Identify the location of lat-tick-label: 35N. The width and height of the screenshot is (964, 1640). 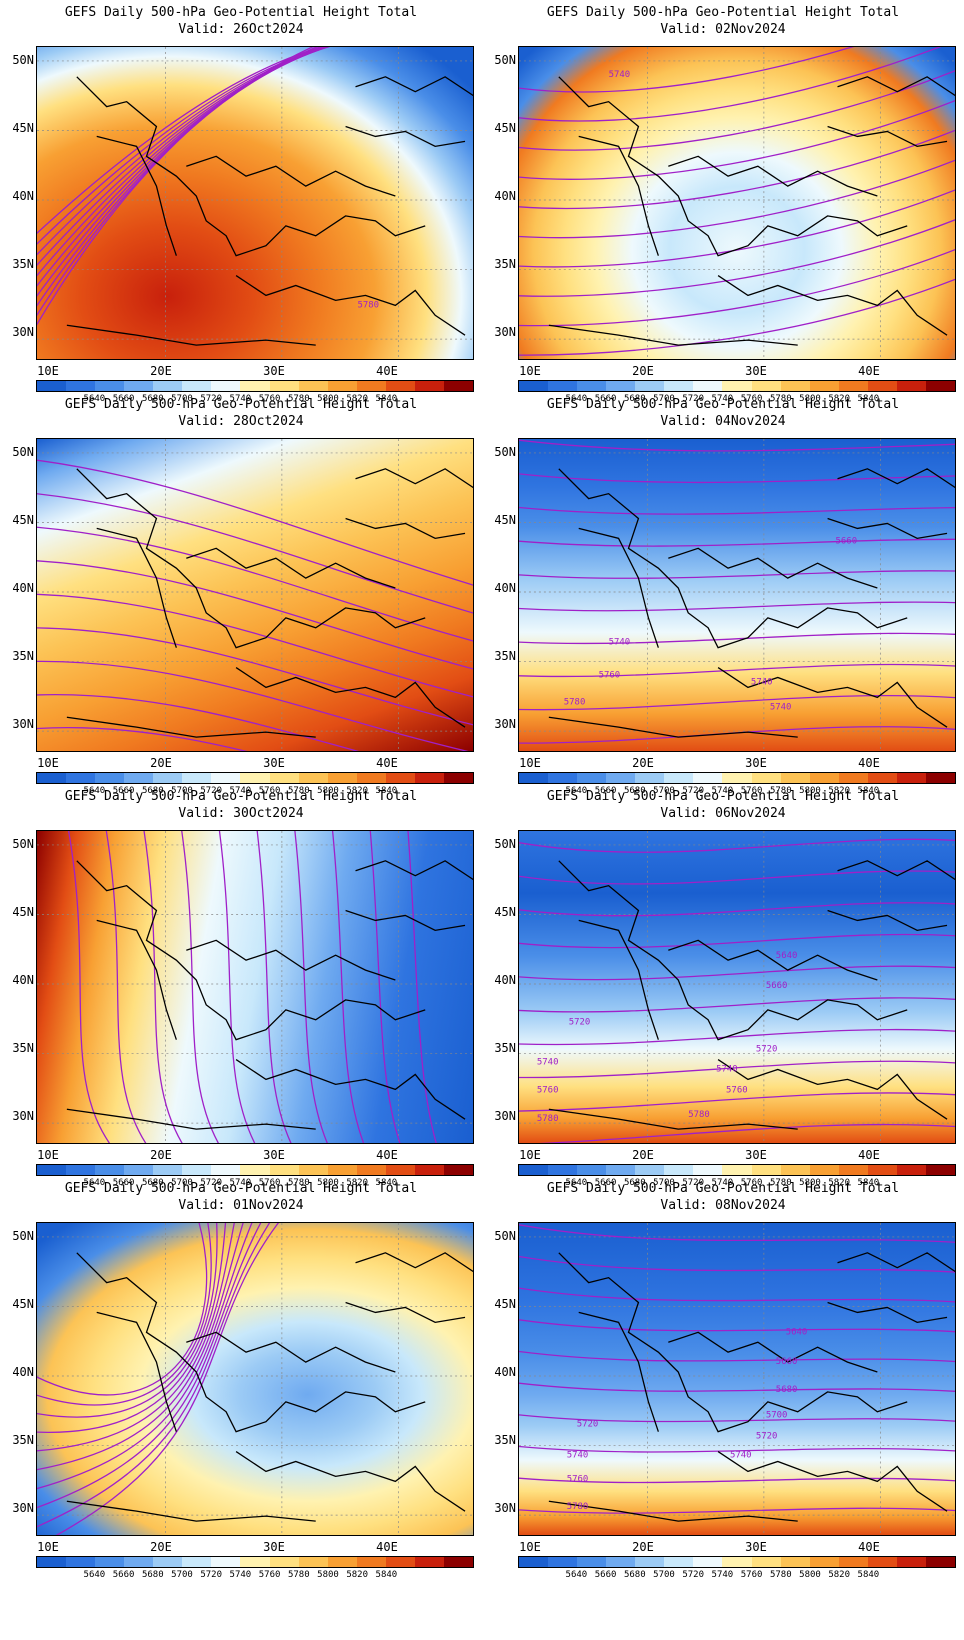
(23, 1048).